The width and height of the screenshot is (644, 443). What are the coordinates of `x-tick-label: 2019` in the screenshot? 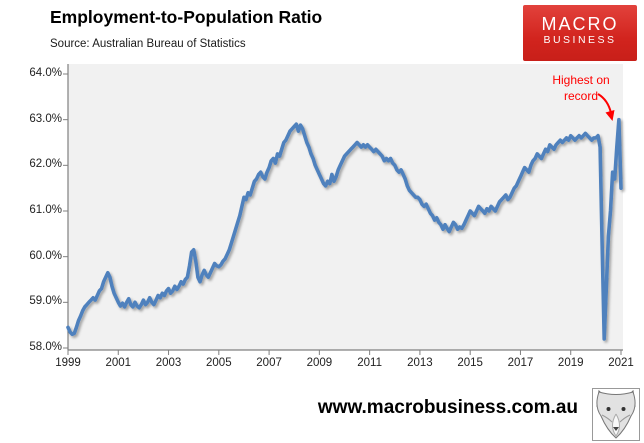 It's located at (570, 363).